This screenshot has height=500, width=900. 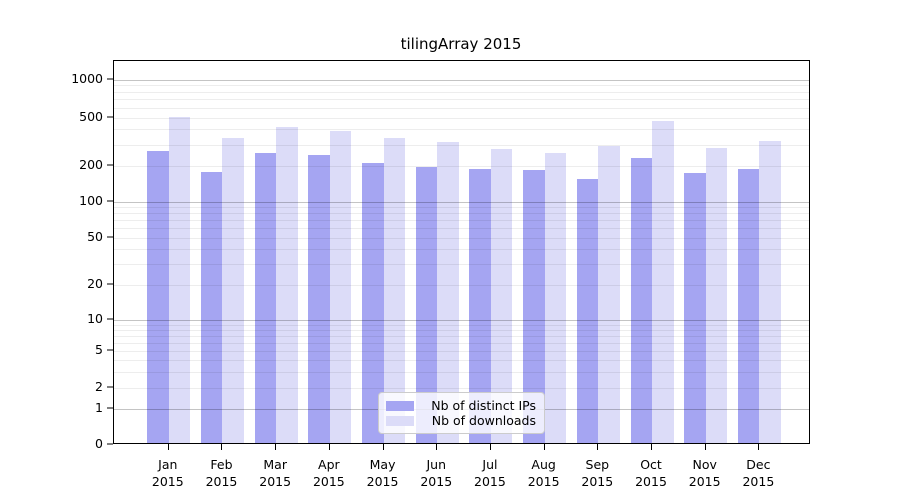 What do you see at coordinates (179, 280) in the screenshot?
I see `bar-jan-nb-of-downloads` at bounding box center [179, 280].